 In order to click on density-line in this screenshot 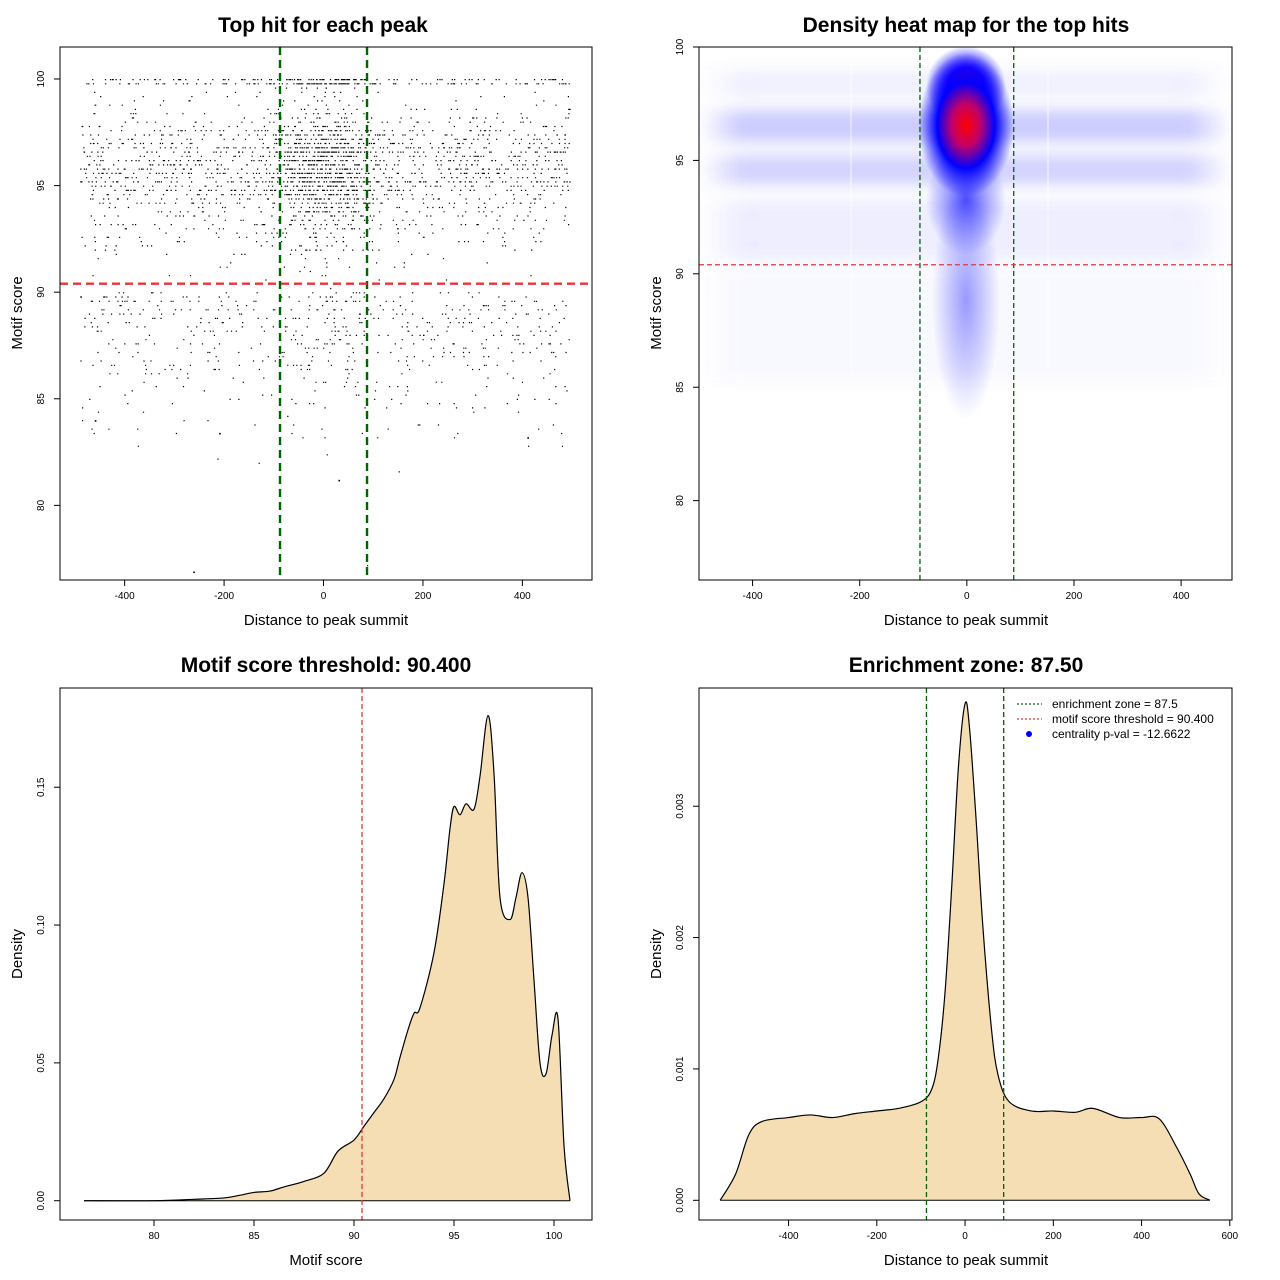, I will do `click(327, 958)`.